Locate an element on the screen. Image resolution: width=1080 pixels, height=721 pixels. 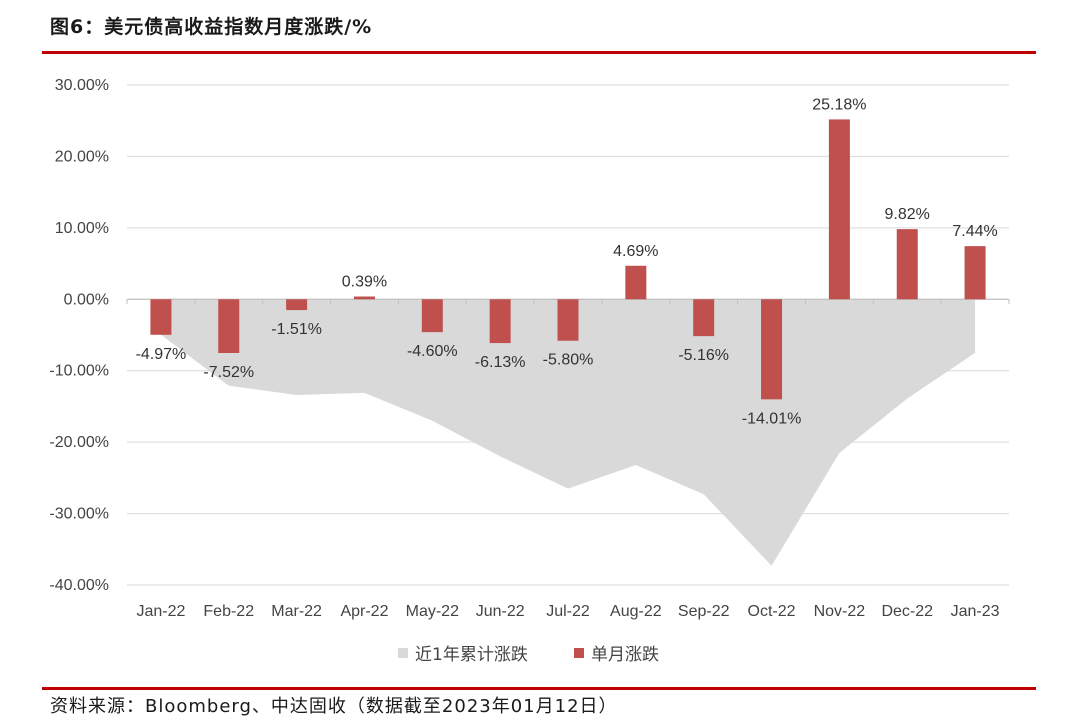
bottom-rule is located at coordinates (539, 688).